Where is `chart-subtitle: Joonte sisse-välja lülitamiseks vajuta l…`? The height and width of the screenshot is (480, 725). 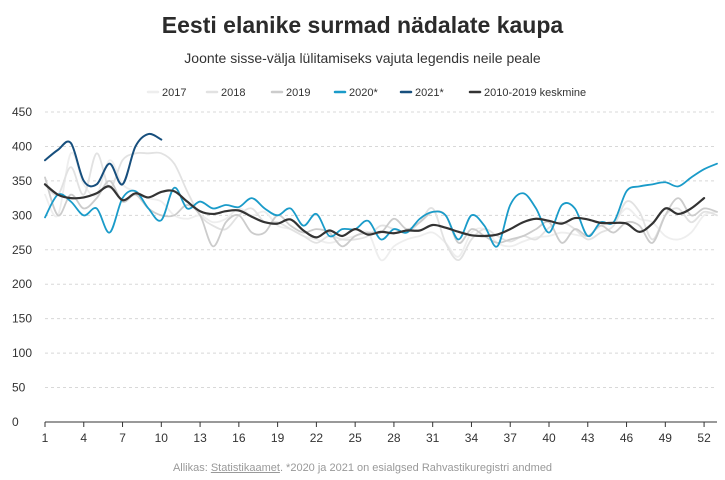
chart-subtitle: Joonte sisse-välja lülitamiseks vajuta l… is located at coordinates (362, 58).